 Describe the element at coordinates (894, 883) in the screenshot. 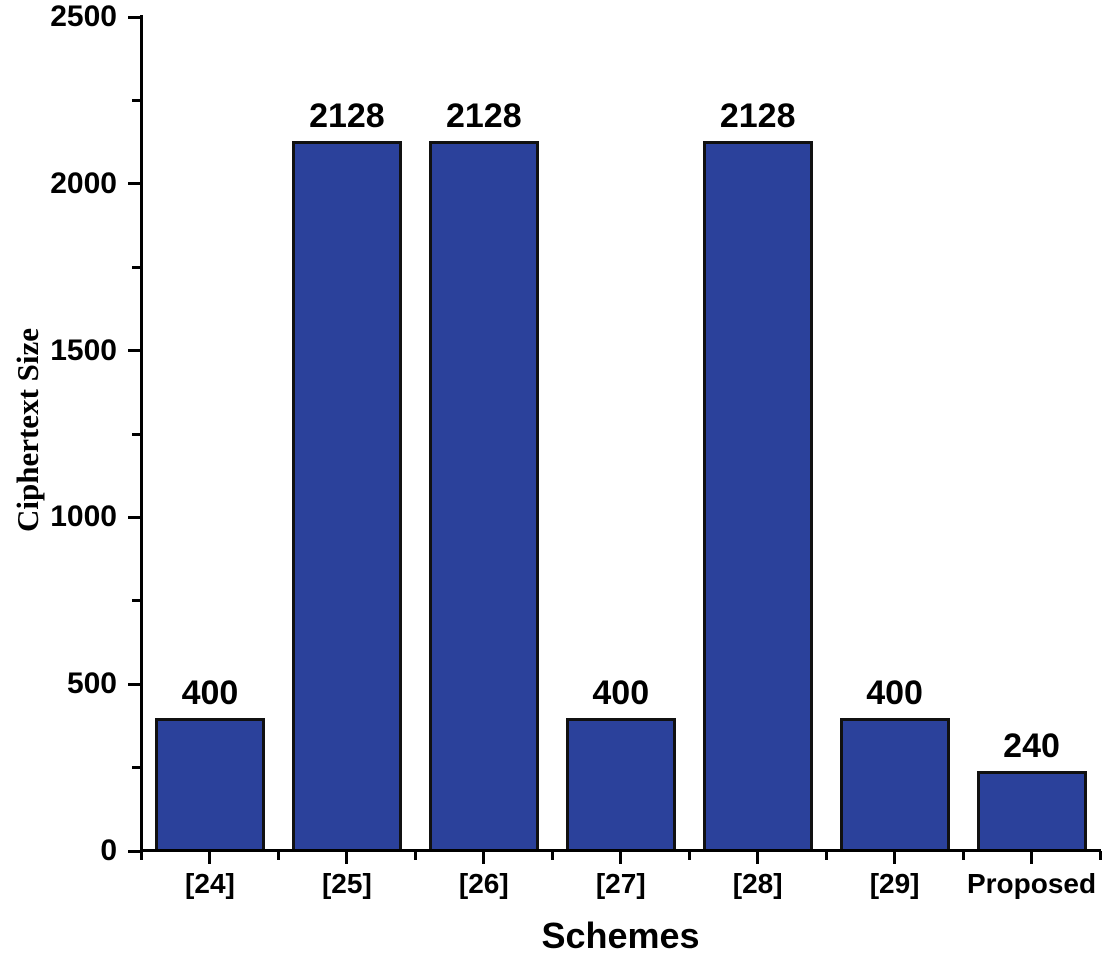

I see `x-tick-label: [29]` at that location.